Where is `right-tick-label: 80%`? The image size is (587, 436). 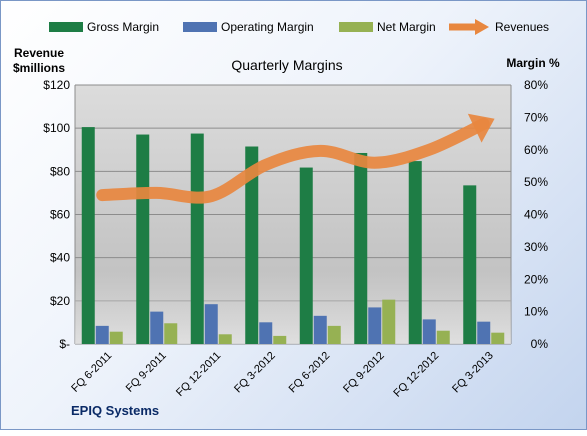
right-tick-label: 80% is located at coordinates (536, 85).